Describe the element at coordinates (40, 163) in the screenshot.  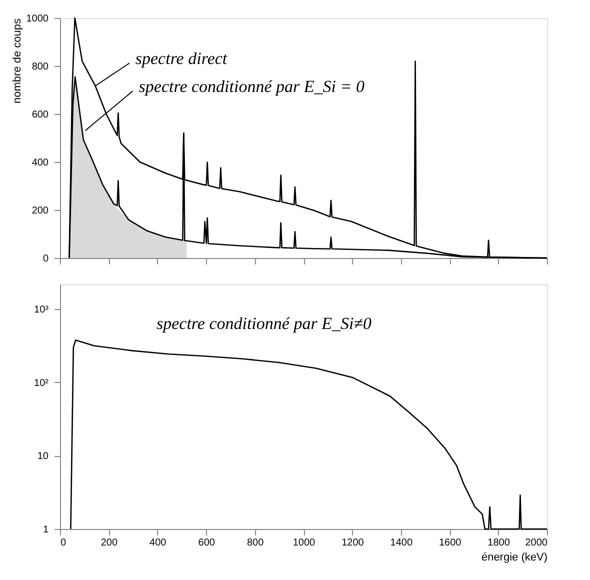
I see `y-tick-label: 400` at that location.